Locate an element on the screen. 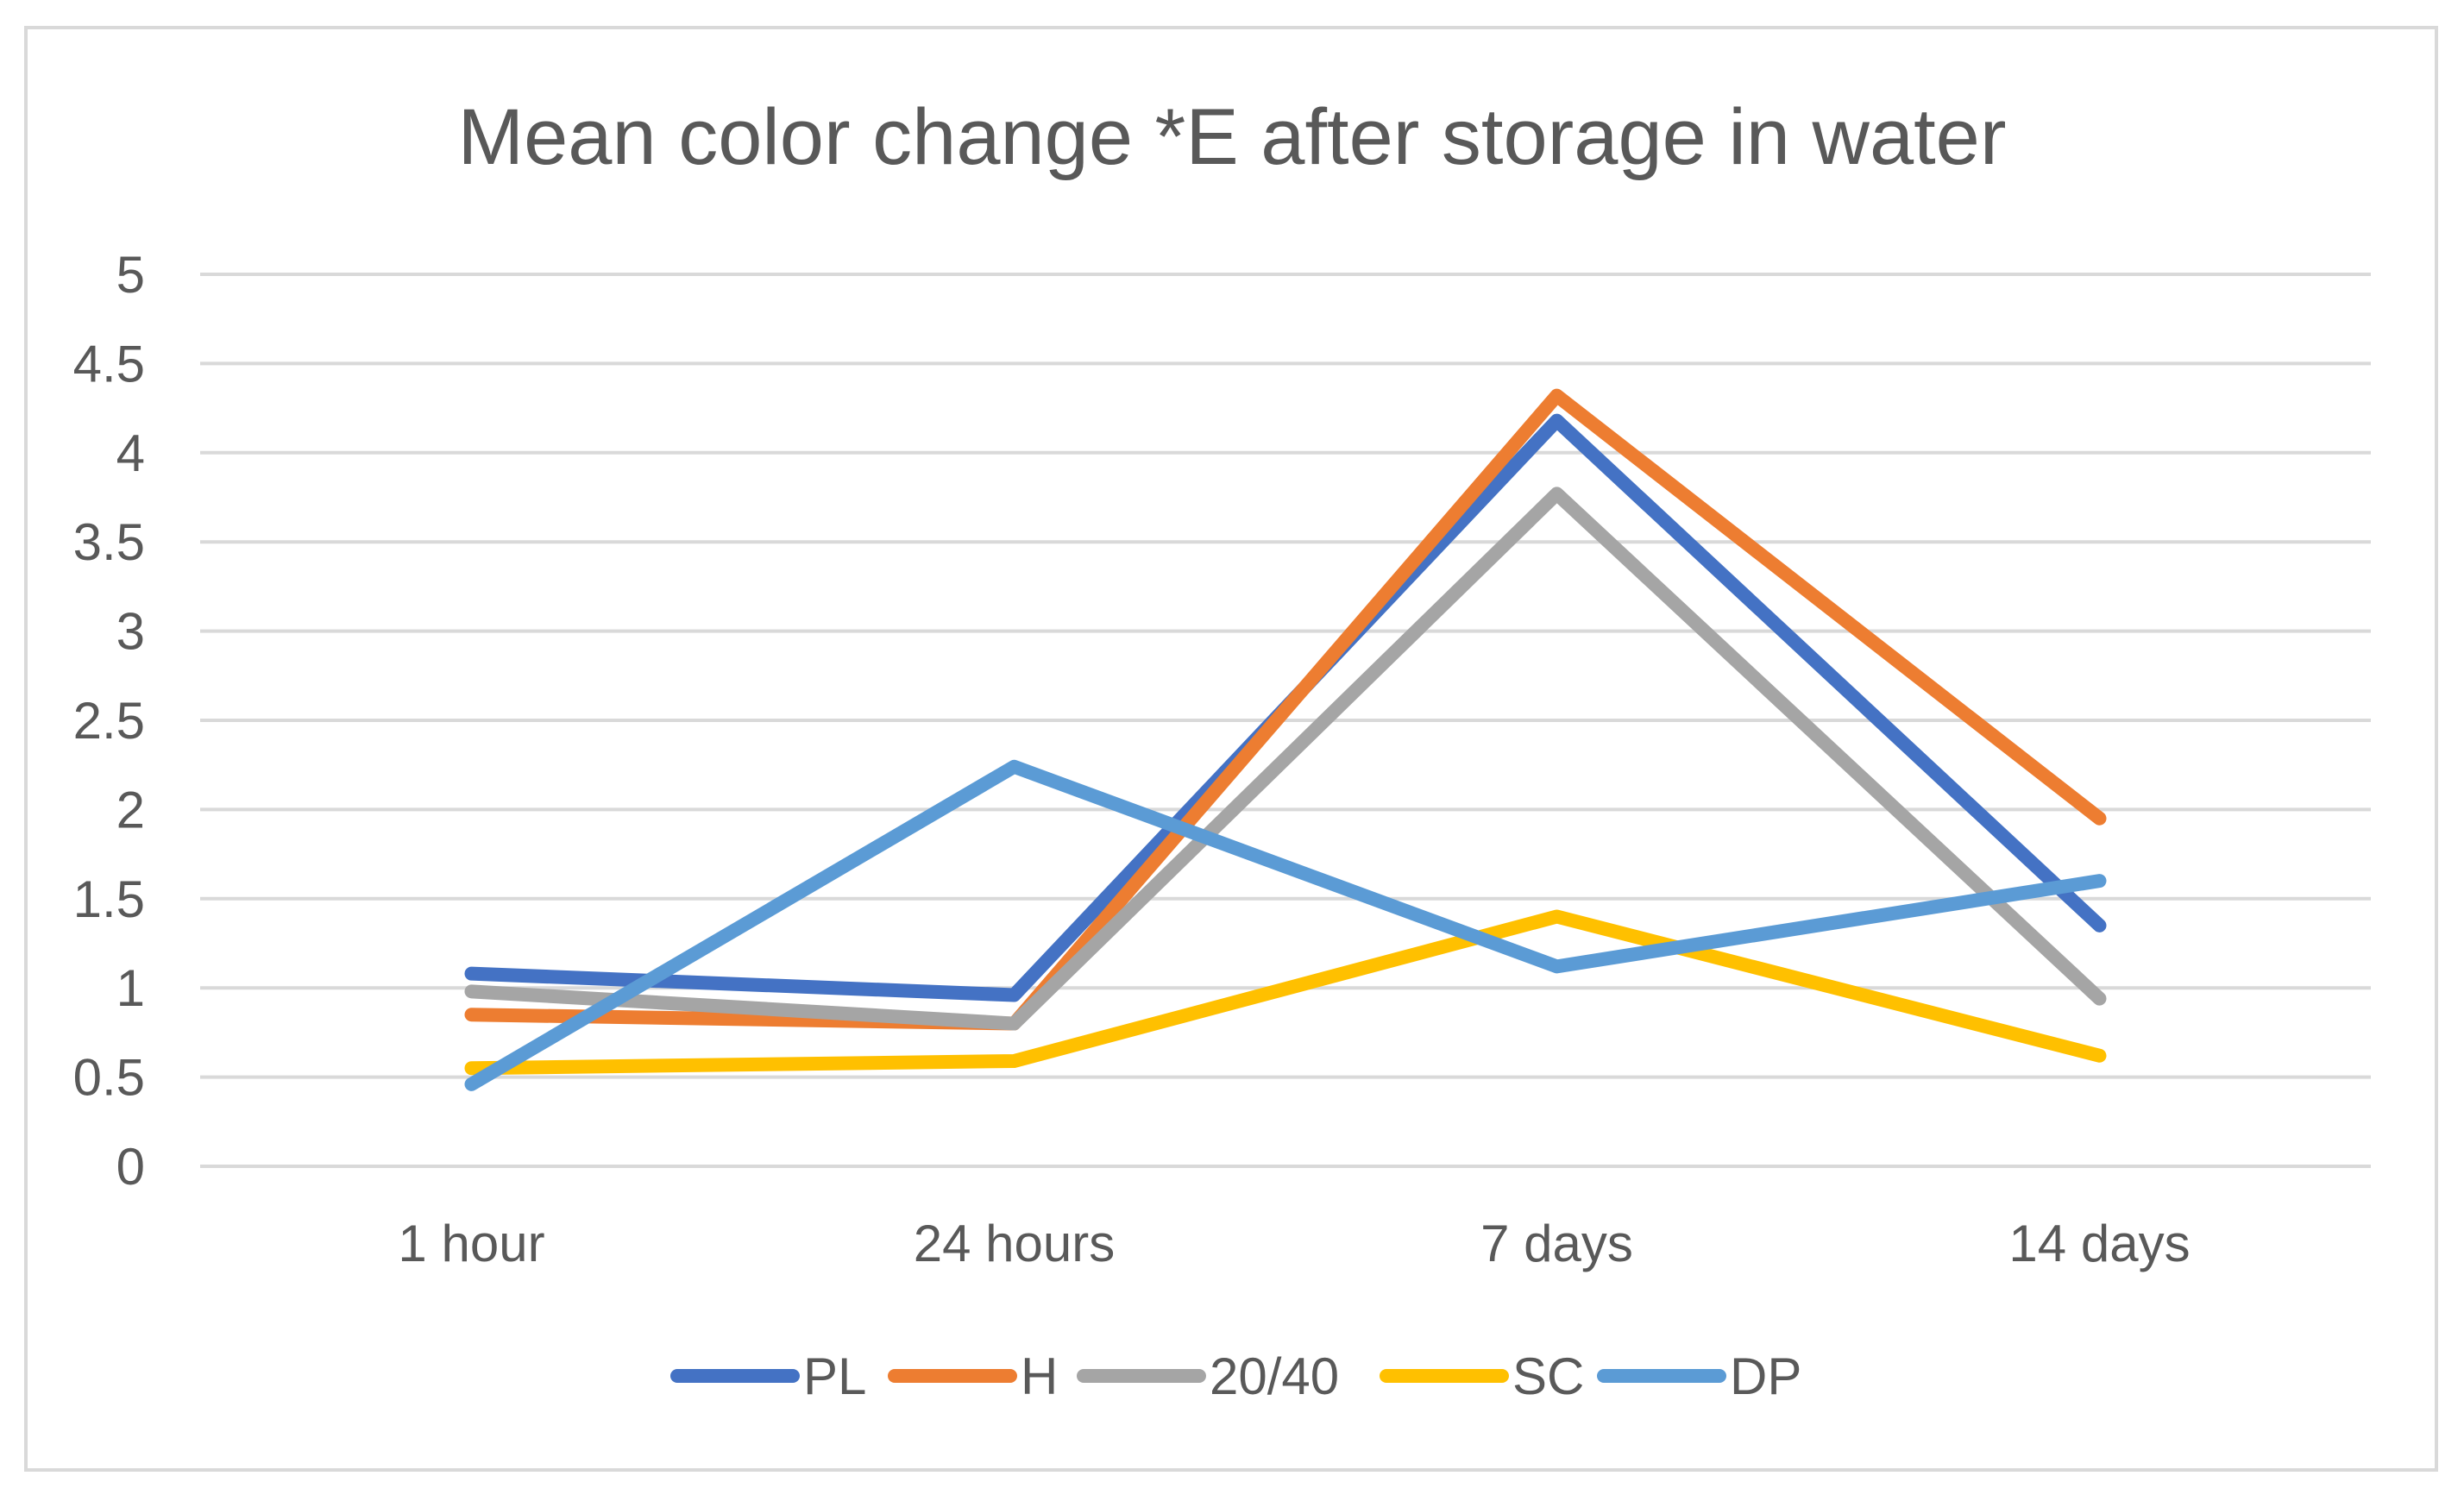 The image size is (2464, 1501). x-axis-ticks: 1 hour 24 hours 7 days 14 days is located at coordinates (1294, 1243).